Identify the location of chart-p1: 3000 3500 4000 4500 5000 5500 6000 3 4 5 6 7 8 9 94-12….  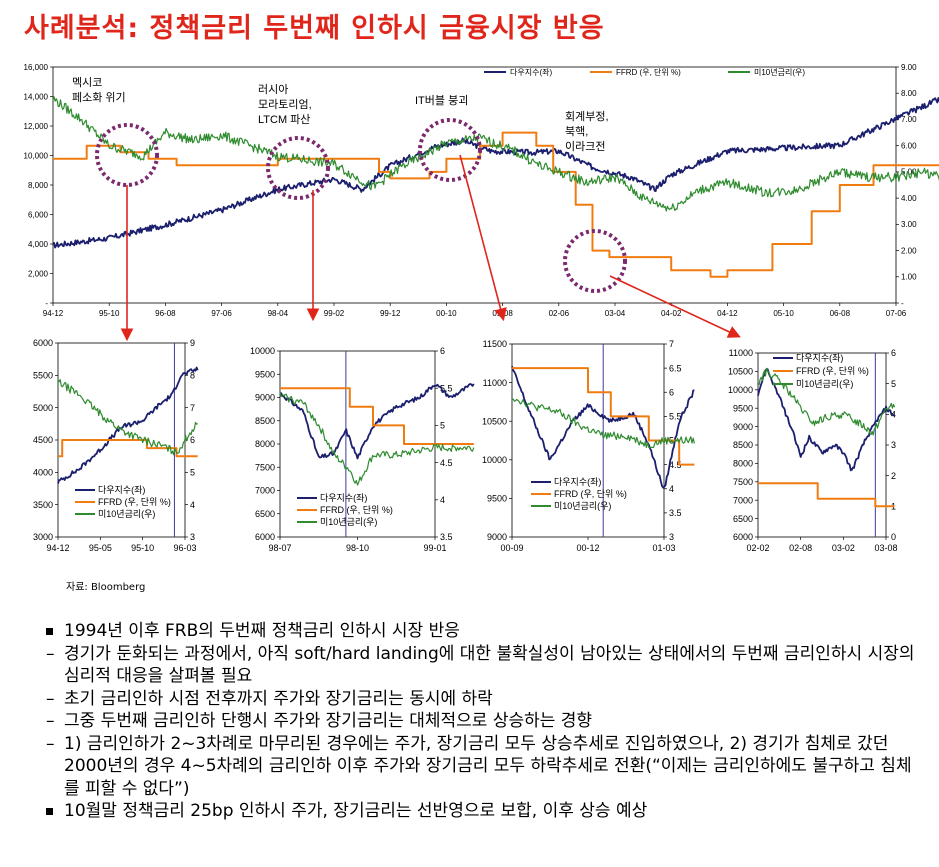
(116, 445).